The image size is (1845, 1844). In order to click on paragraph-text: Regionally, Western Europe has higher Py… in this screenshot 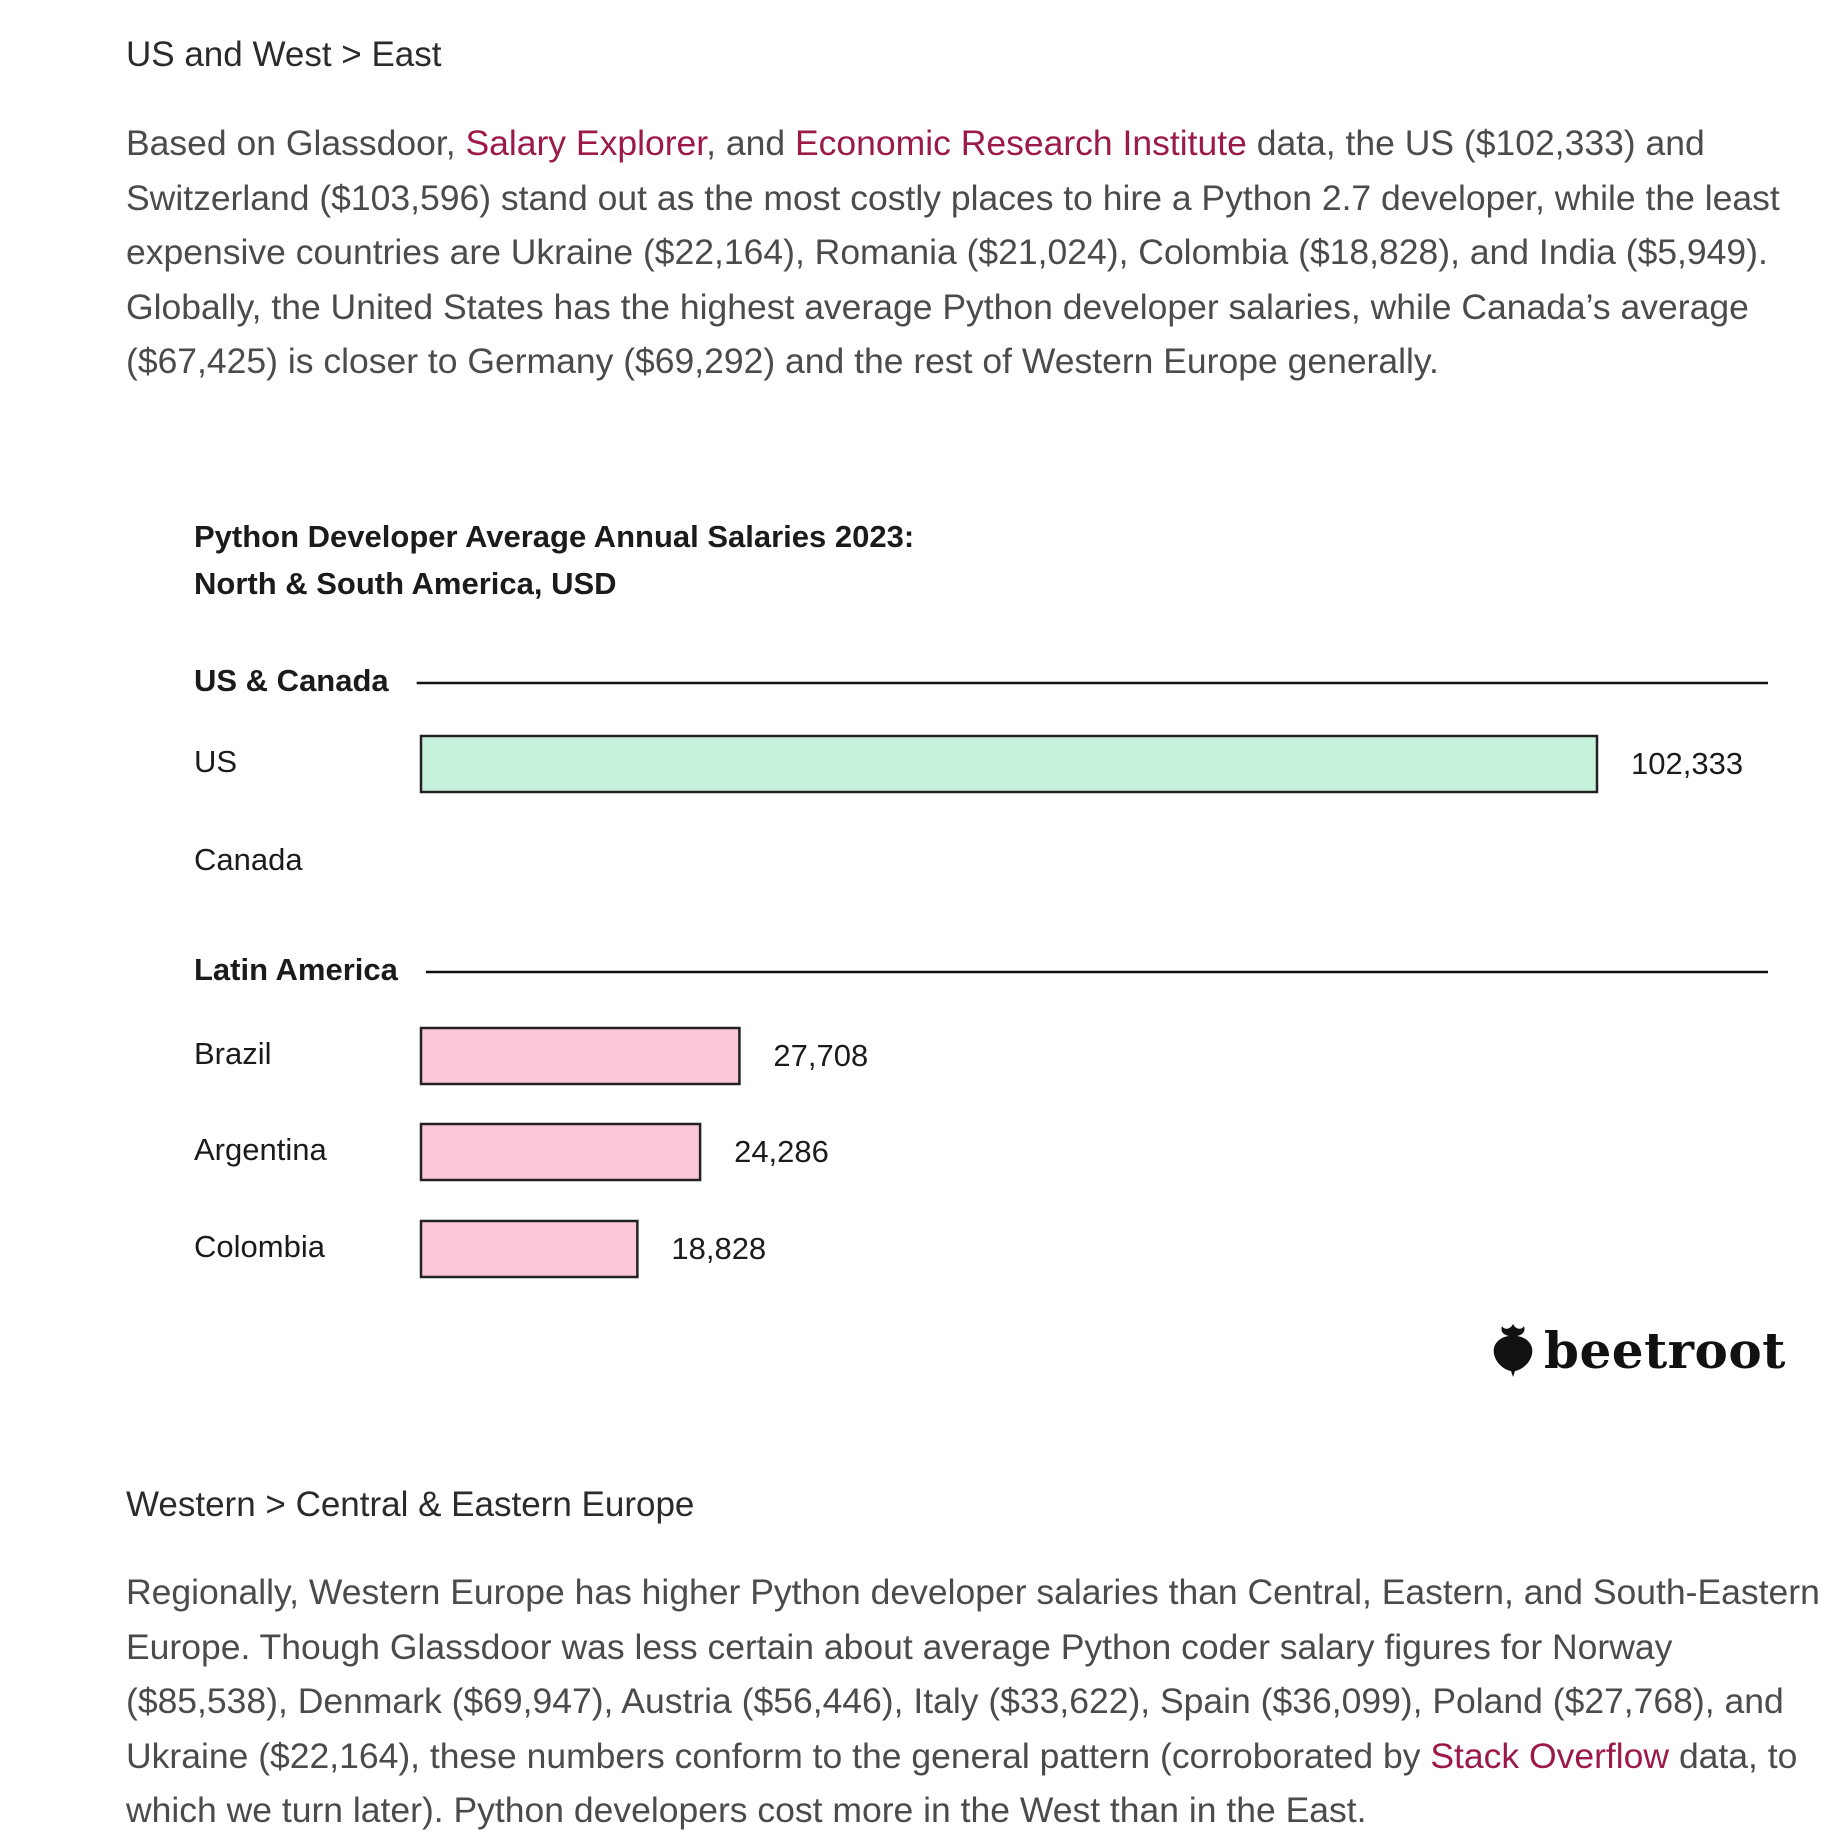, I will do `click(973, 1674)`.